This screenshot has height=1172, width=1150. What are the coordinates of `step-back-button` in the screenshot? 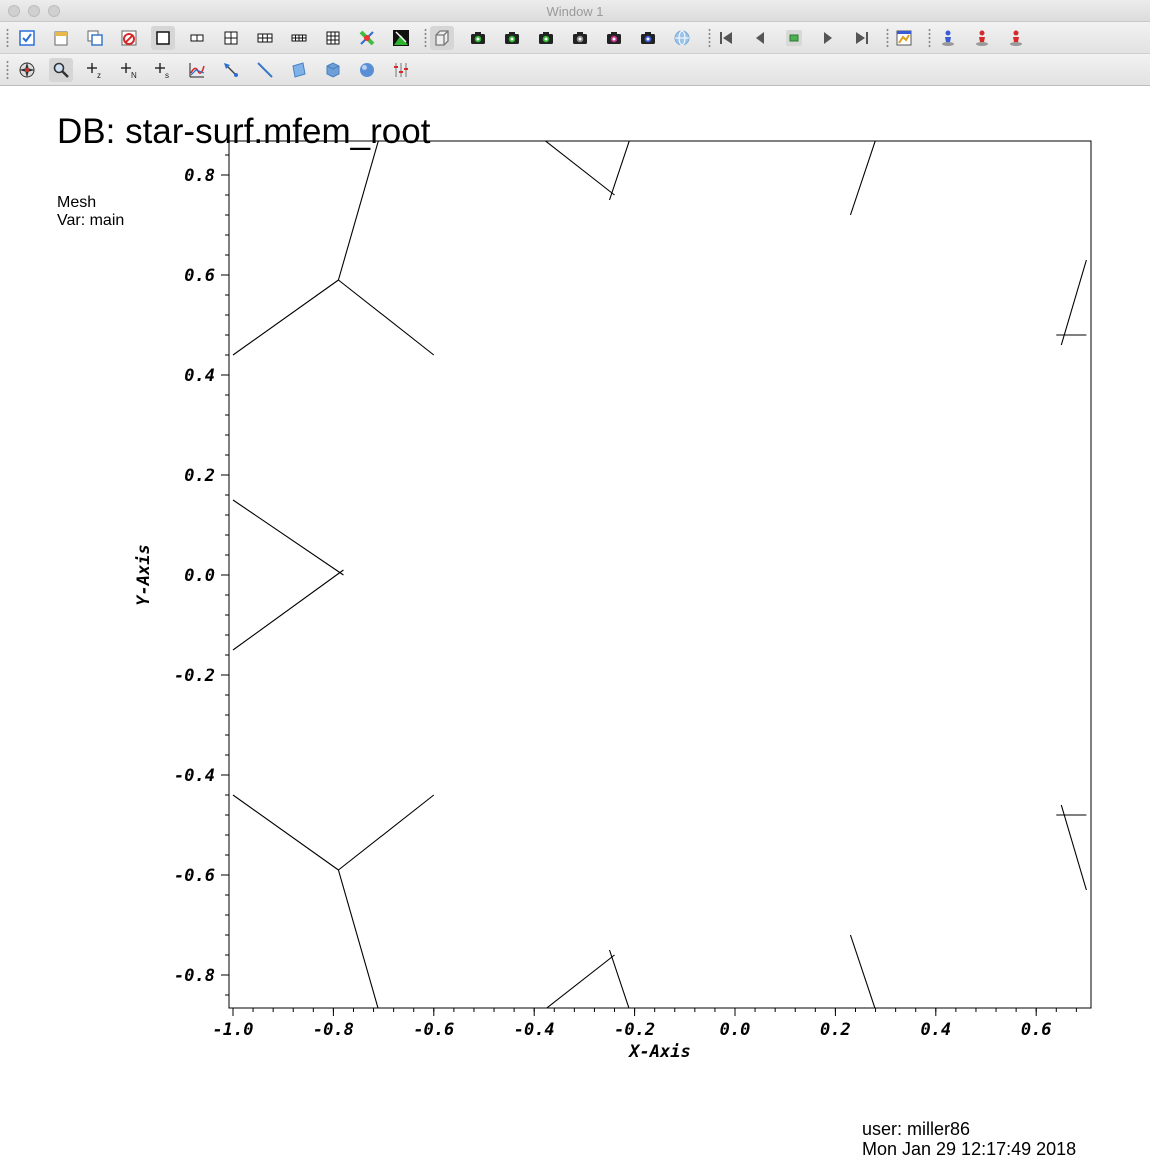 It's located at (760, 38).